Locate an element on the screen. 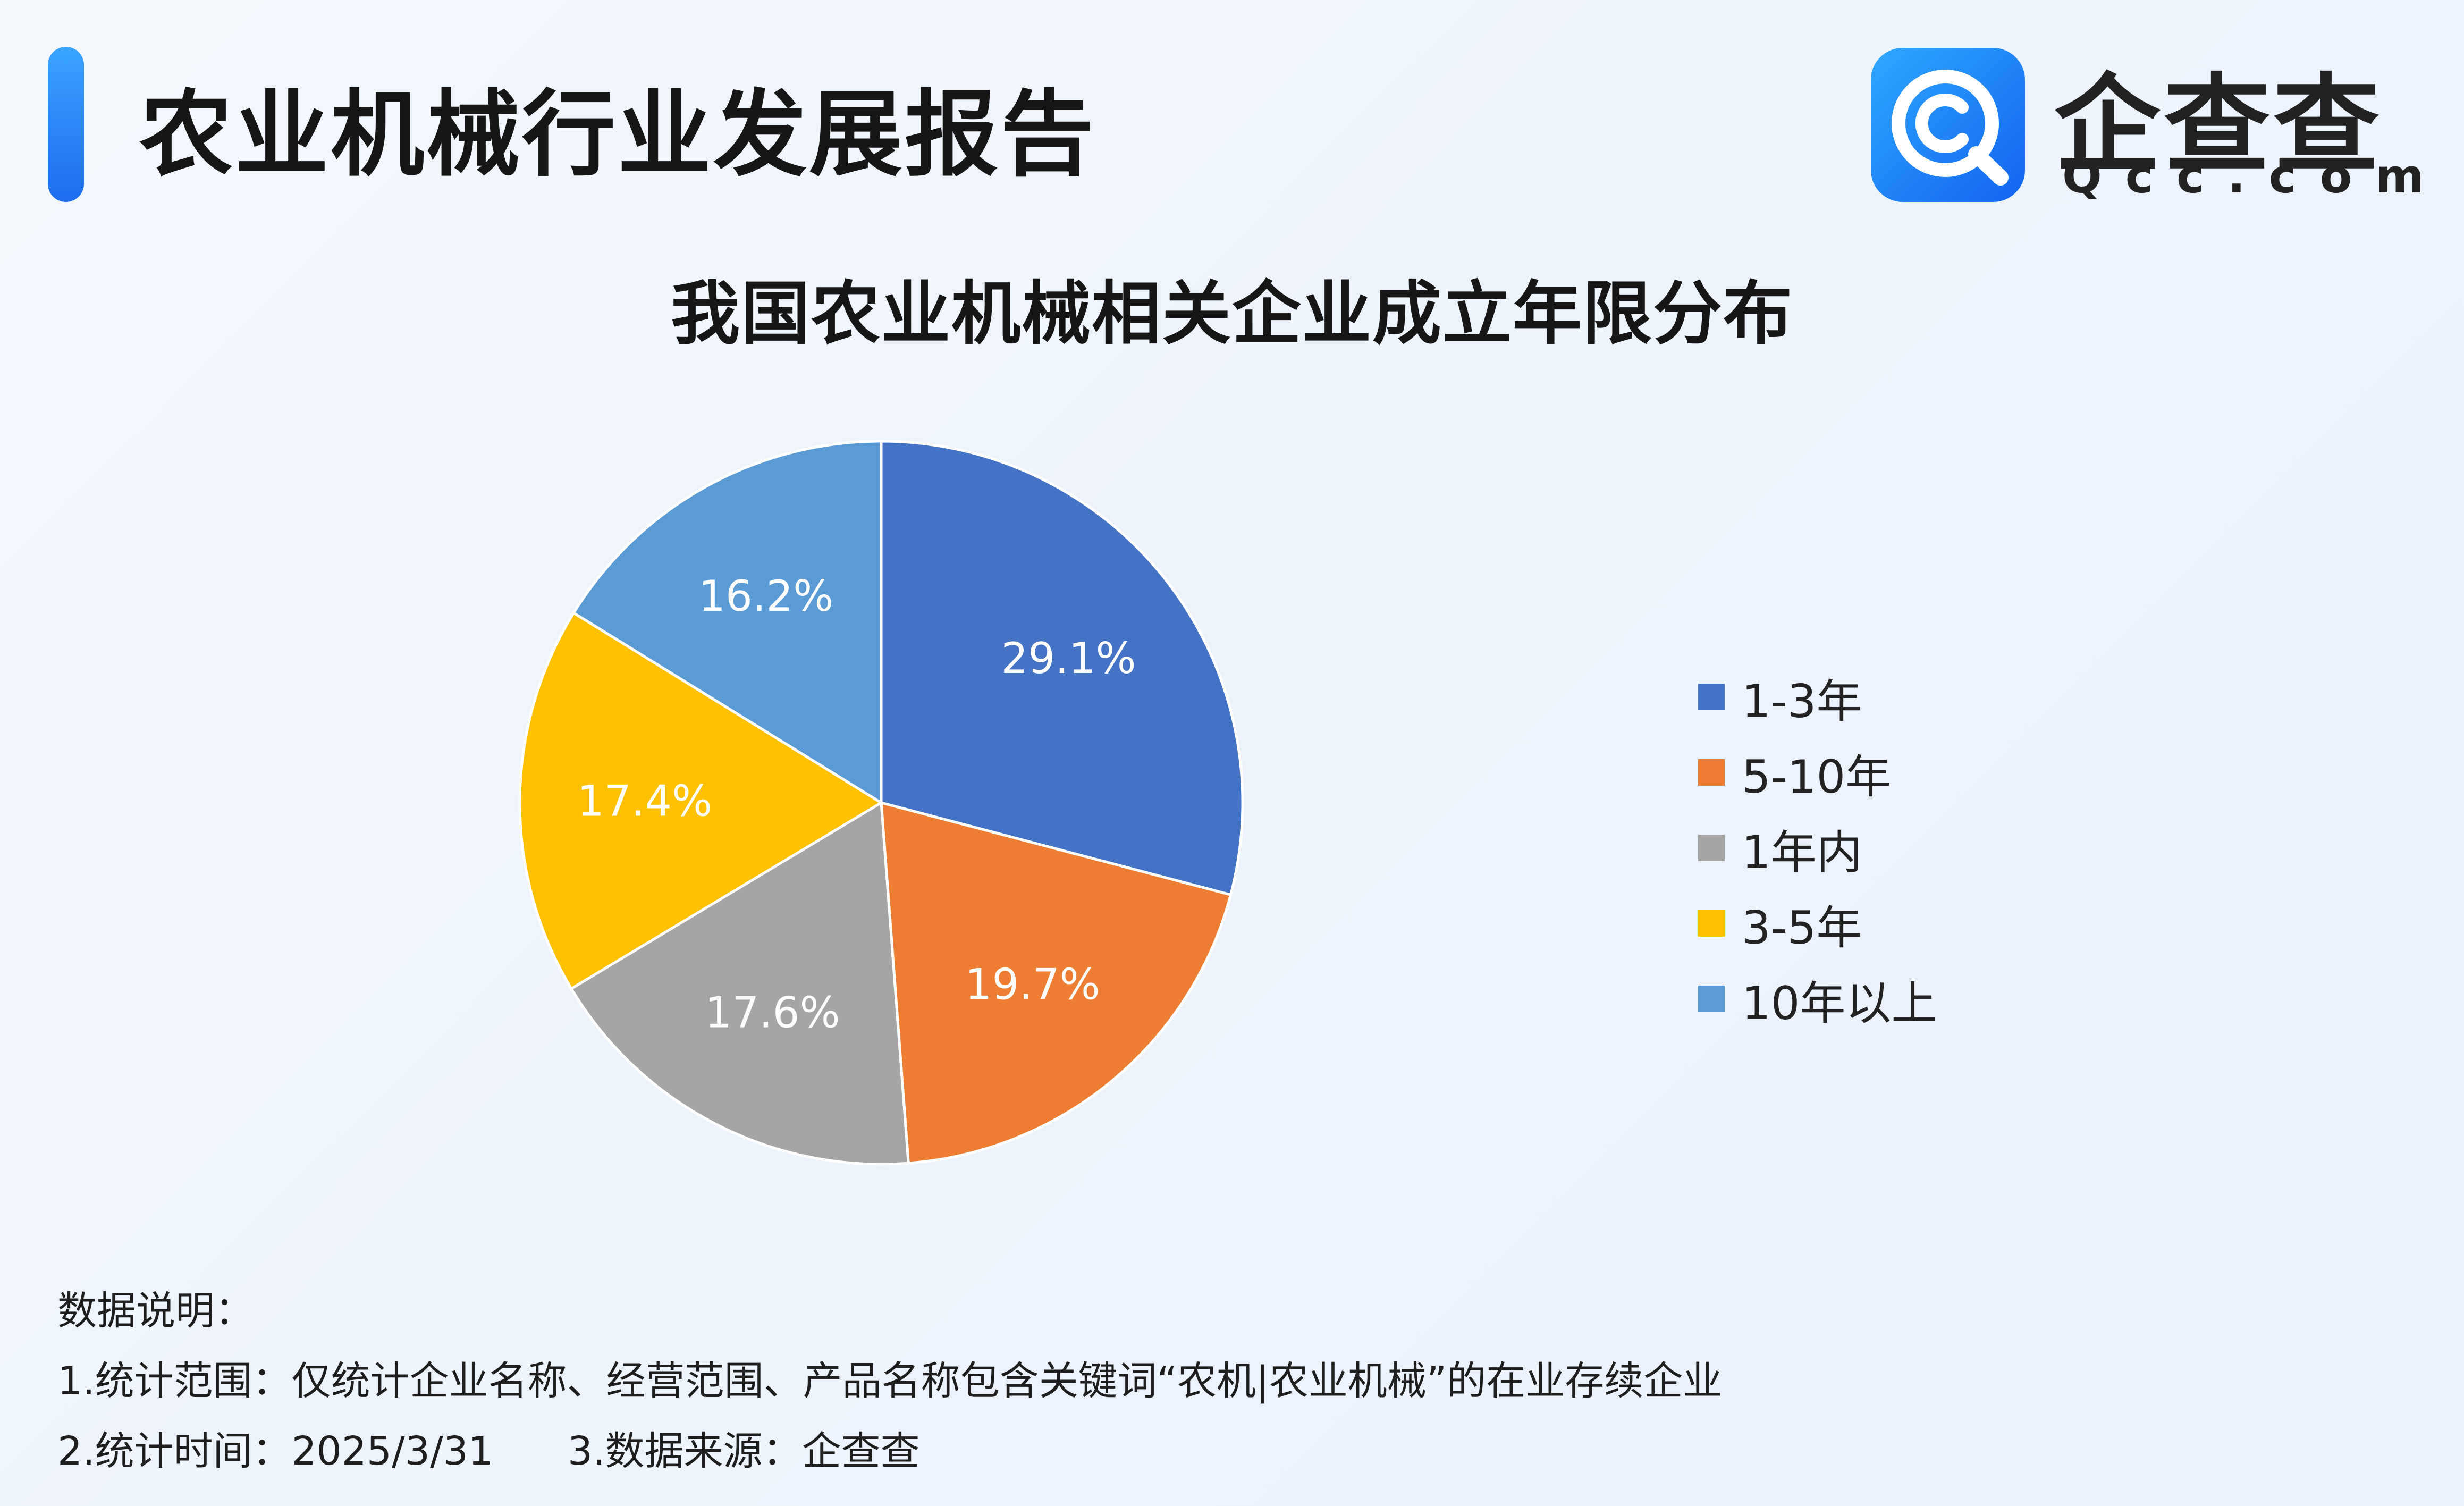 The image size is (2464, 1506). legend-label: 1-3年 is located at coordinates (1802, 702).